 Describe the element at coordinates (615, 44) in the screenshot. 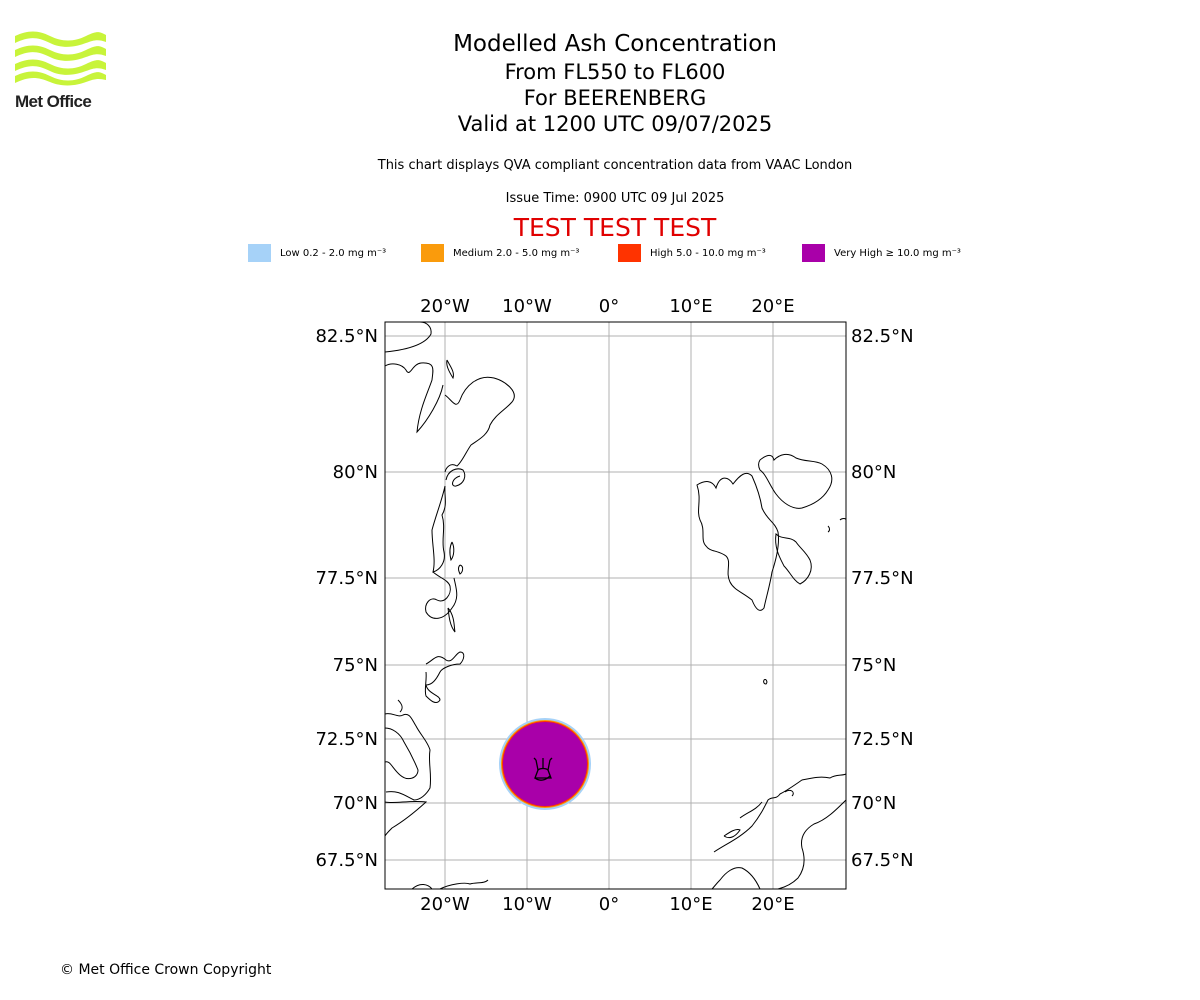

I see `page-title: Modelled Ash Concentration` at that location.